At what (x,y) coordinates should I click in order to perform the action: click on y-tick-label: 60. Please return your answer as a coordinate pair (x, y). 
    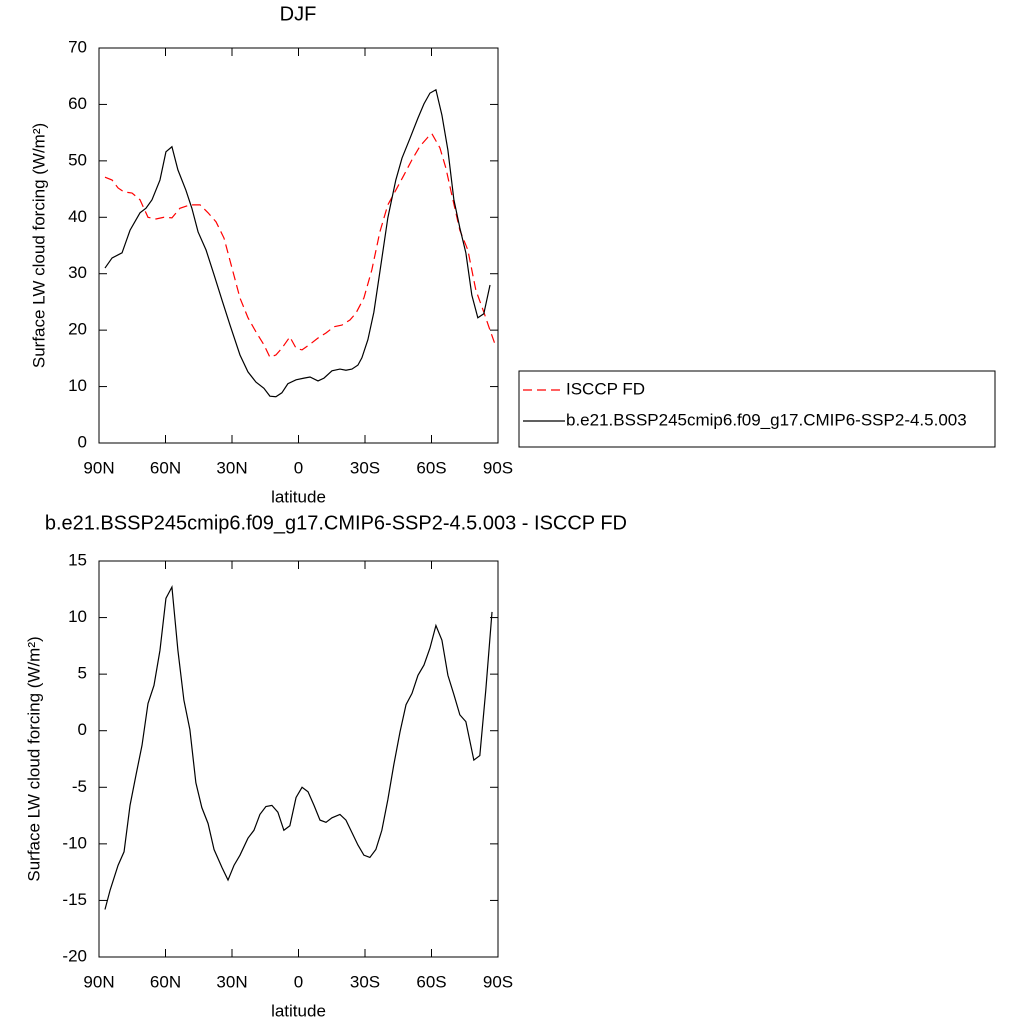
    Looking at the image, I should click on (77, 103).